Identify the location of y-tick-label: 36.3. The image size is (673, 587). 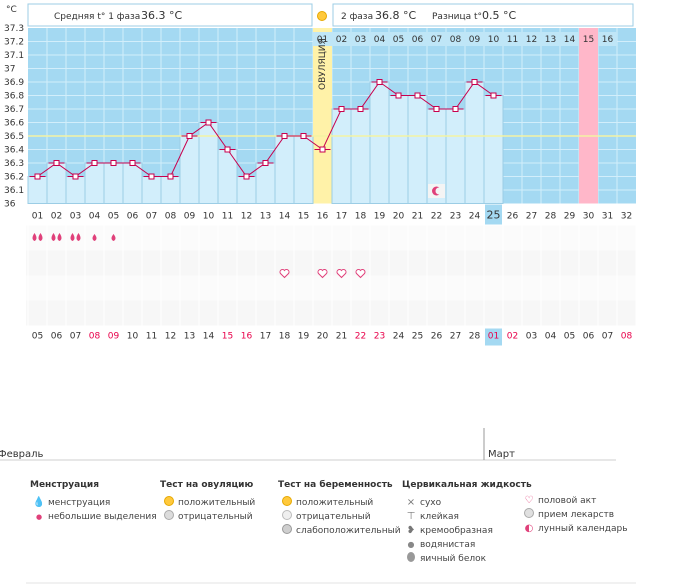
(14, 164).